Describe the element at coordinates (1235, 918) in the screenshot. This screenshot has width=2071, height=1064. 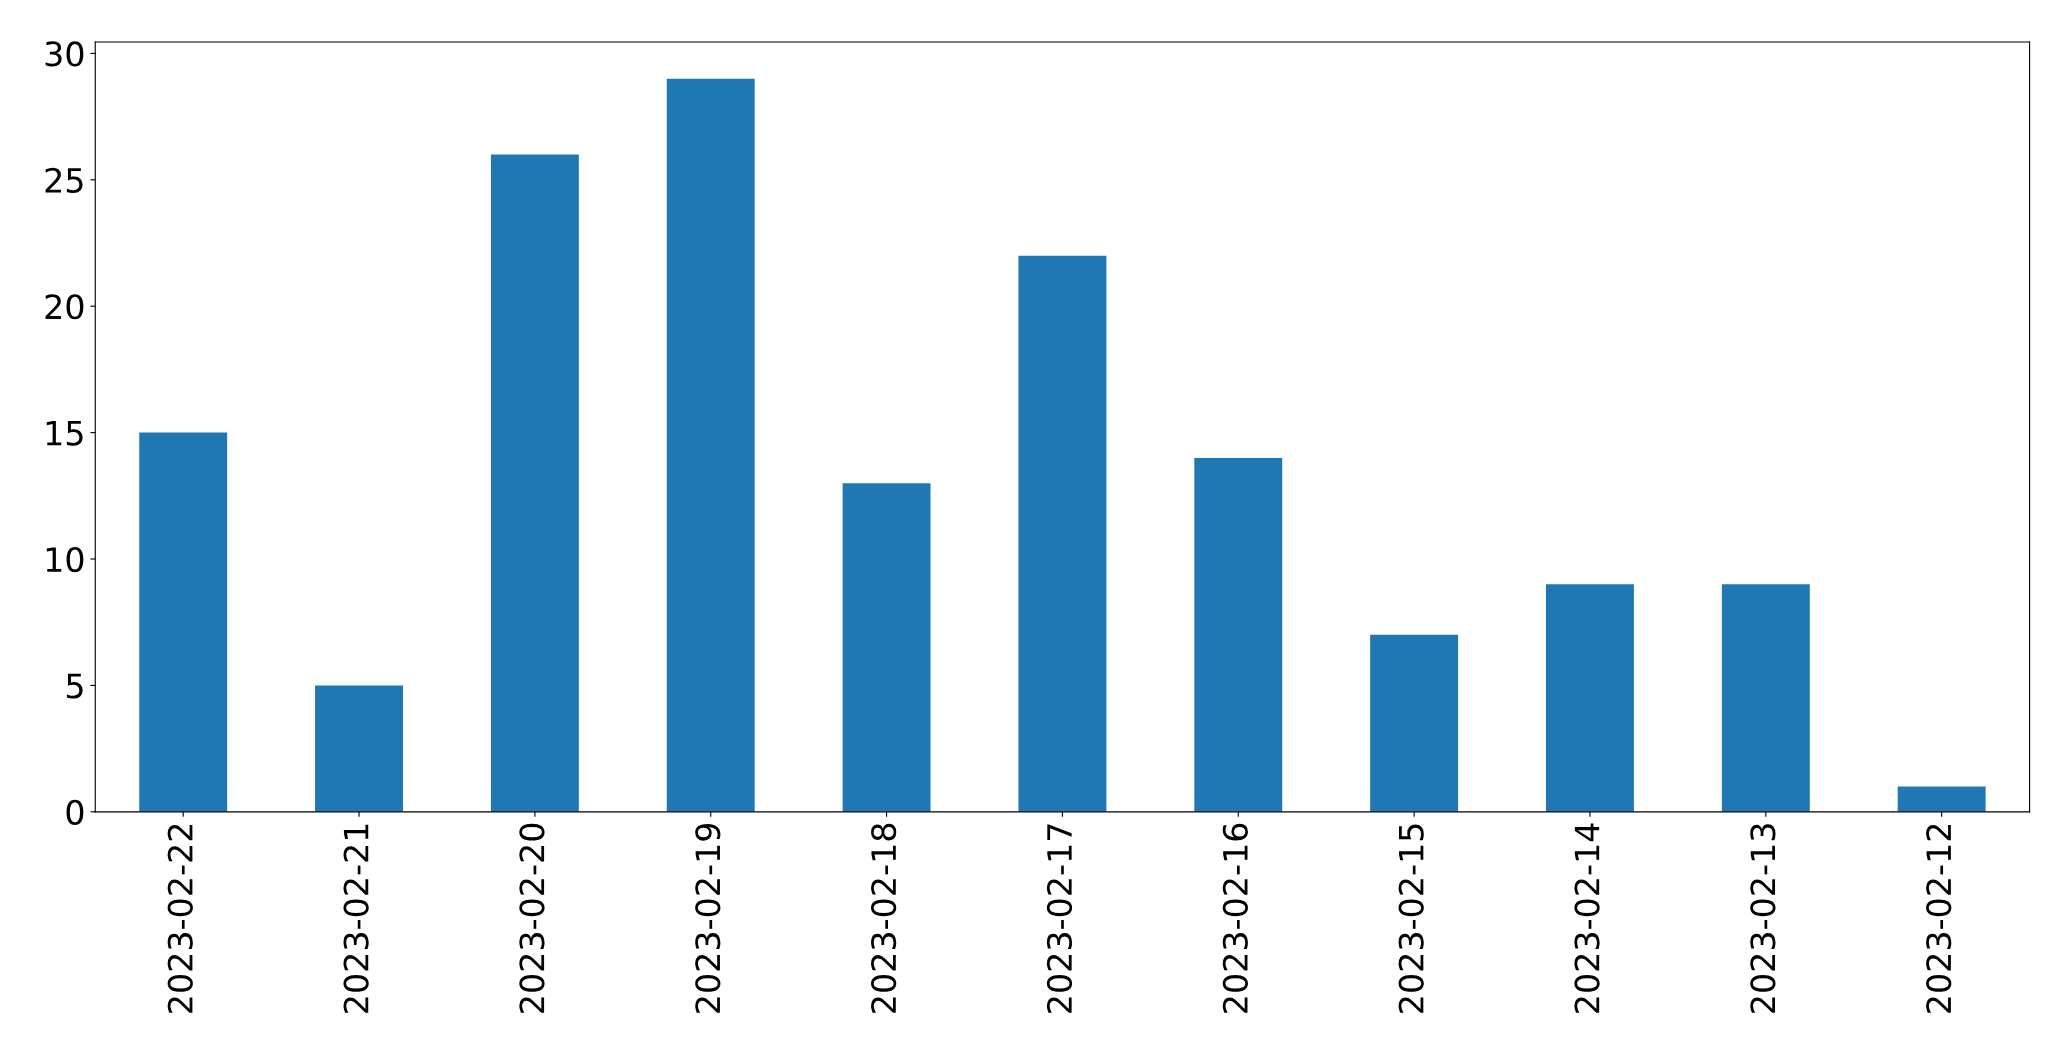
I see `x-tick-label: 2023-02-16` at that location.